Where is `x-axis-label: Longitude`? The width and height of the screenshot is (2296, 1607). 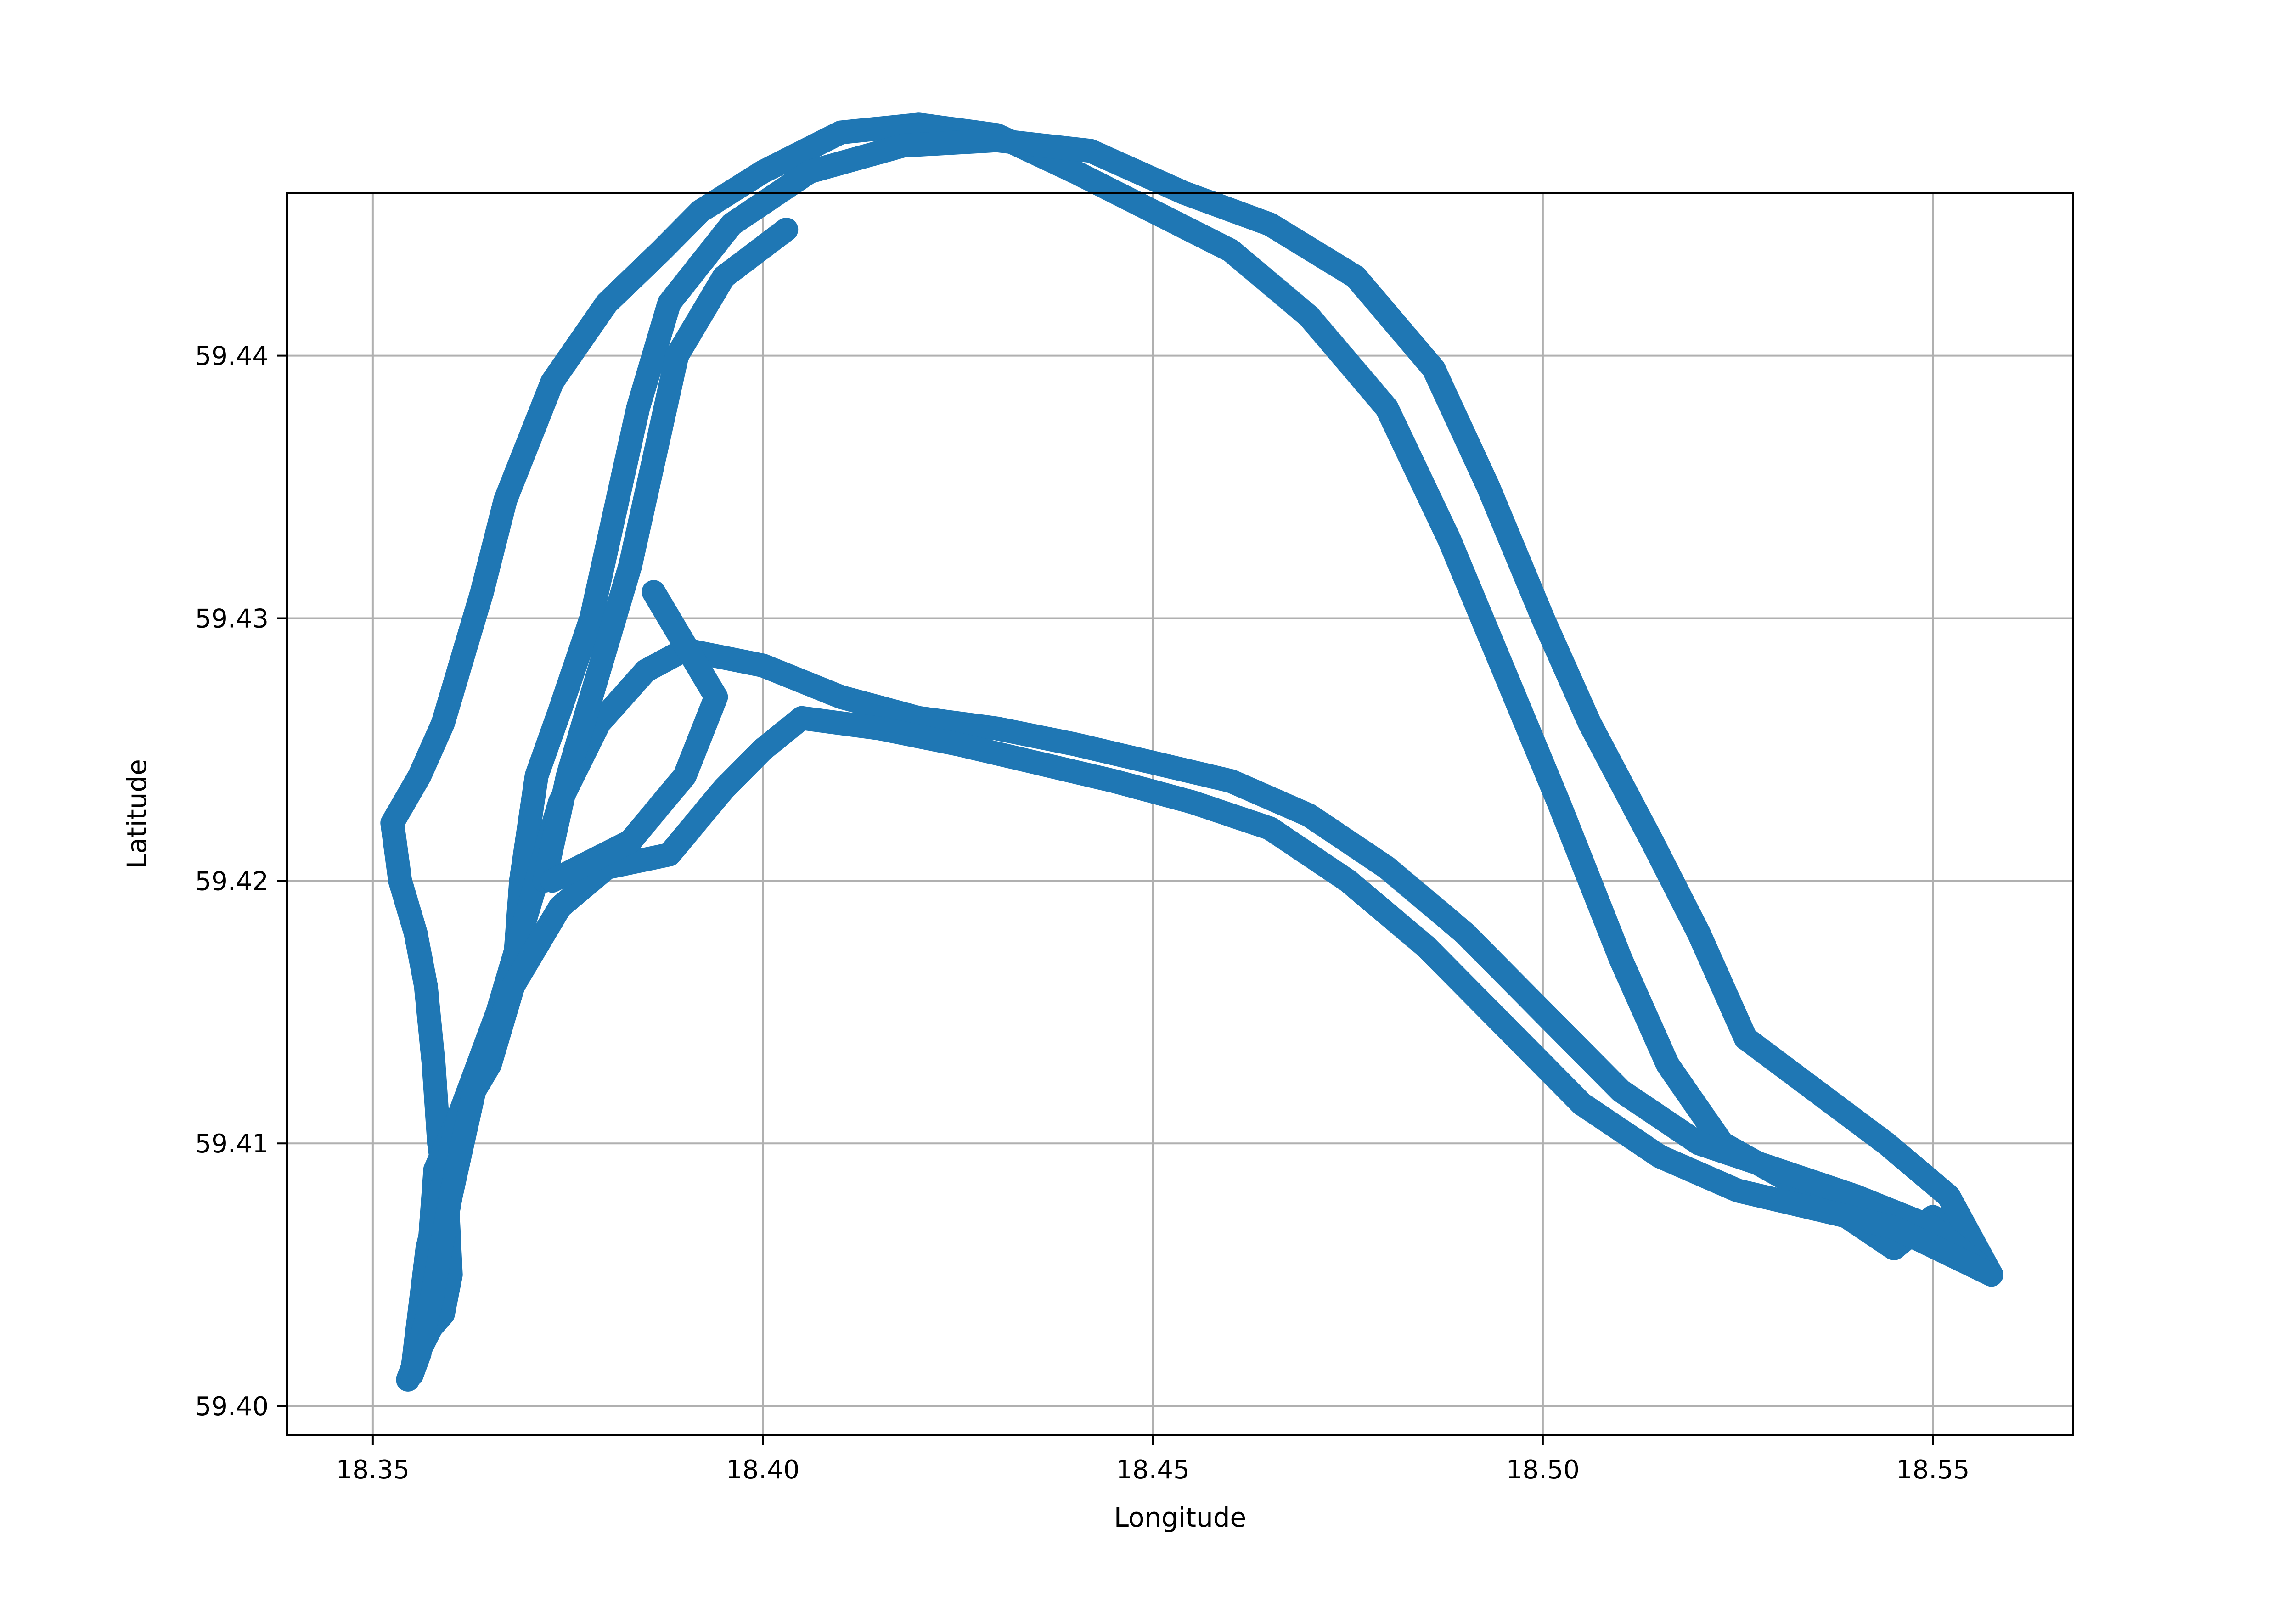
x-axis-label: Longitude is located at coordinates (1180, 1517).